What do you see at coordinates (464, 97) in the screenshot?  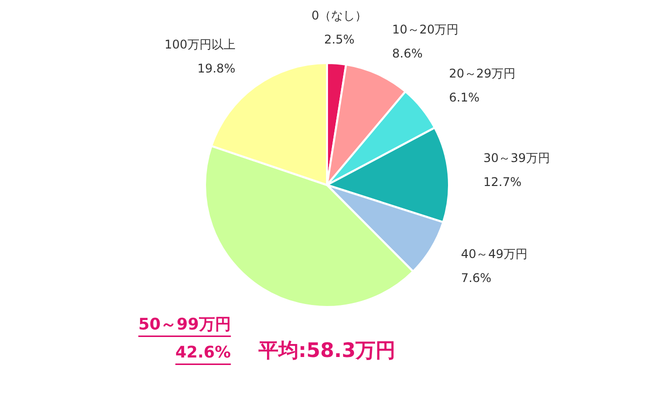 I see `data-label: 6.1%` at bounding box center [464, 97].